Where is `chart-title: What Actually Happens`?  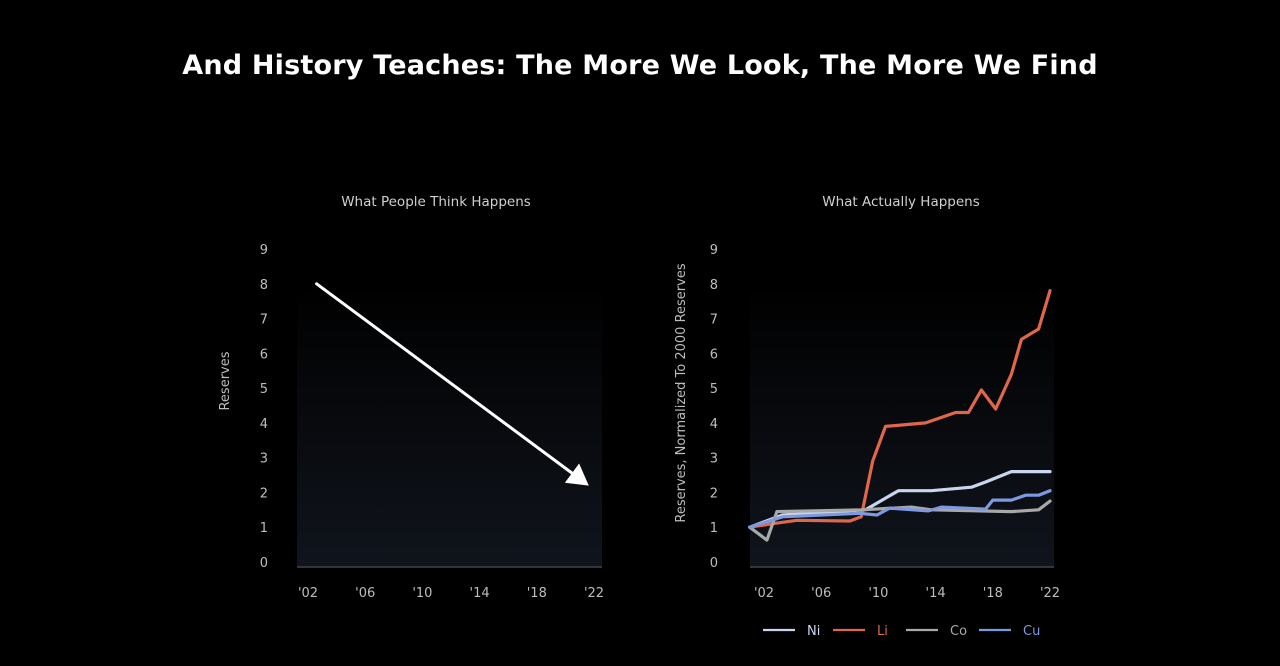
chart-title: What Actually Happens is located at coordinates (901, 202).